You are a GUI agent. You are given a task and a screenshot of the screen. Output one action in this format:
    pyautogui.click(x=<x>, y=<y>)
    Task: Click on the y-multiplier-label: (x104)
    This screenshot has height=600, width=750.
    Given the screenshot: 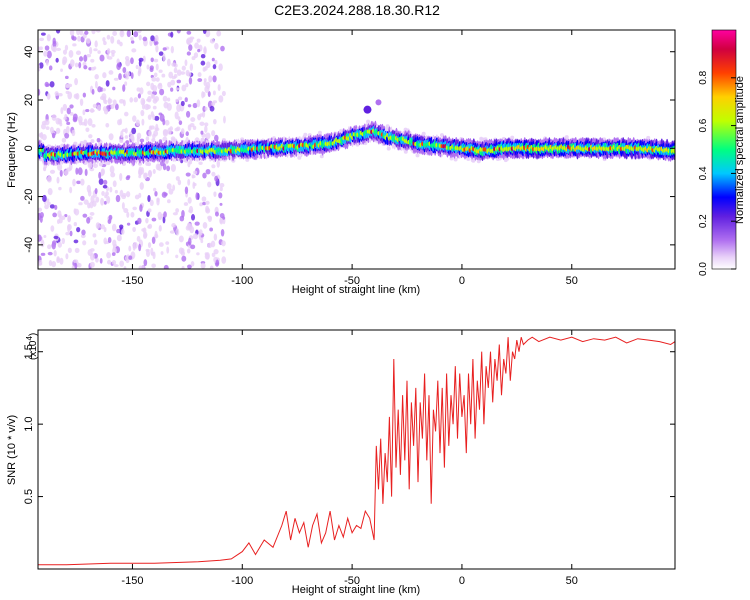 What is the action you would take?
    pyautogui.click(x=32, y=346)
    